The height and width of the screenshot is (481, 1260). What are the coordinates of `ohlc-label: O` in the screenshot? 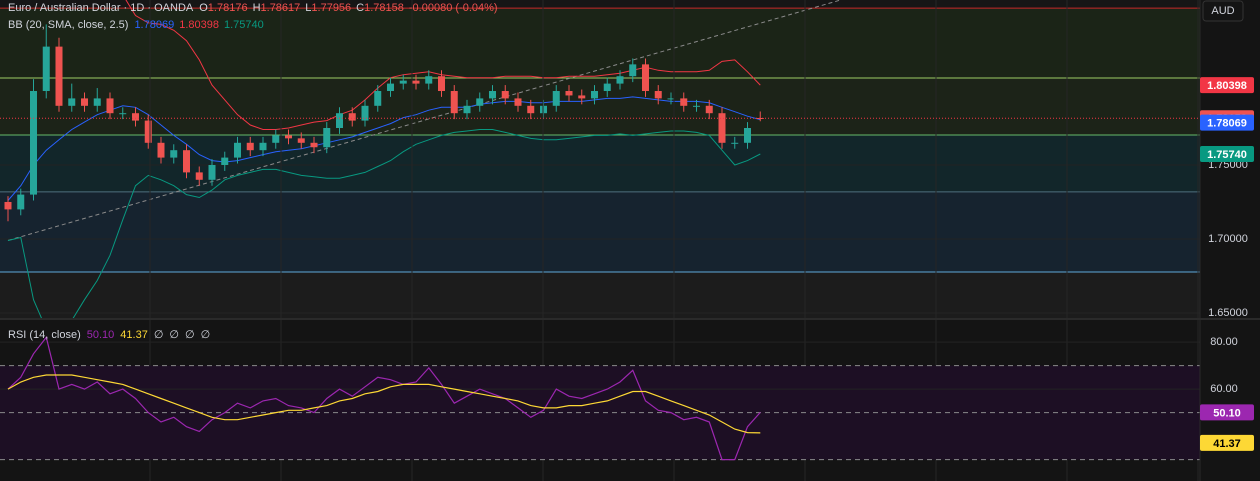 It's located at (203, 8).